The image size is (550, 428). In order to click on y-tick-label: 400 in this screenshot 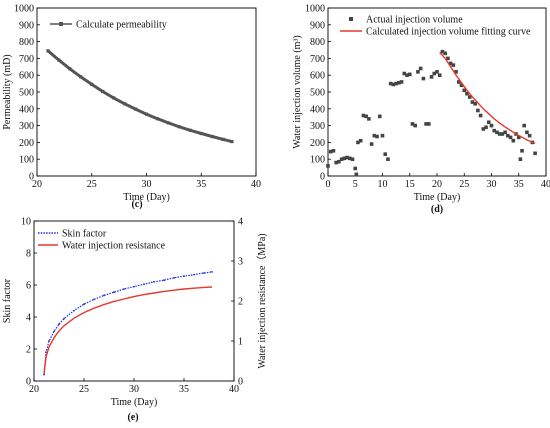, I will do `click(317, 109)`.